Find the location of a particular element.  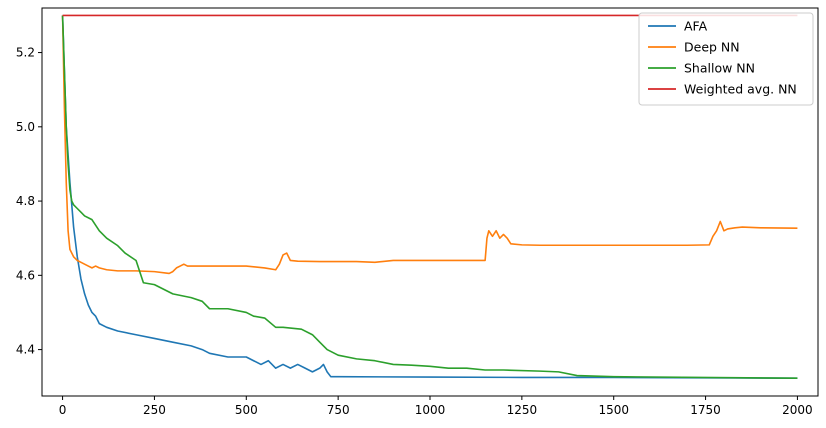

x-axis: 0 250 500 750 1000 1250 1500 1750 2000 is located at coordinates (436, 406).